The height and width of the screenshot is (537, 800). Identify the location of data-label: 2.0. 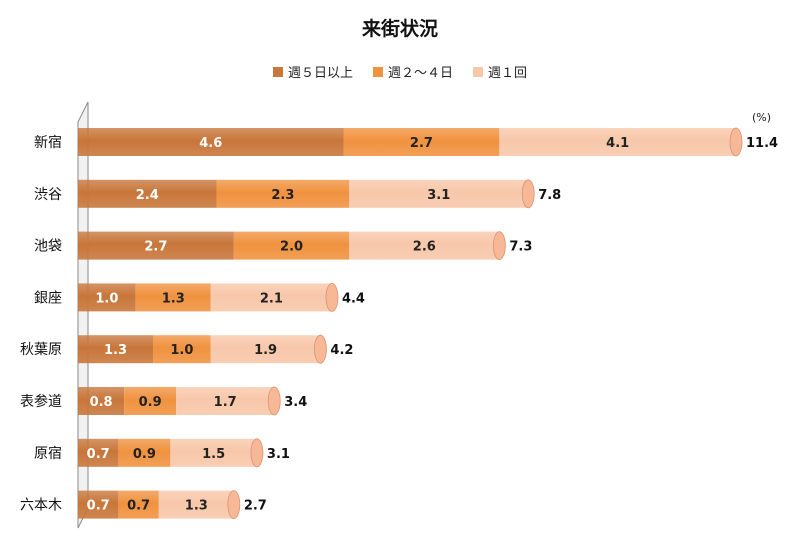
(291, 247).